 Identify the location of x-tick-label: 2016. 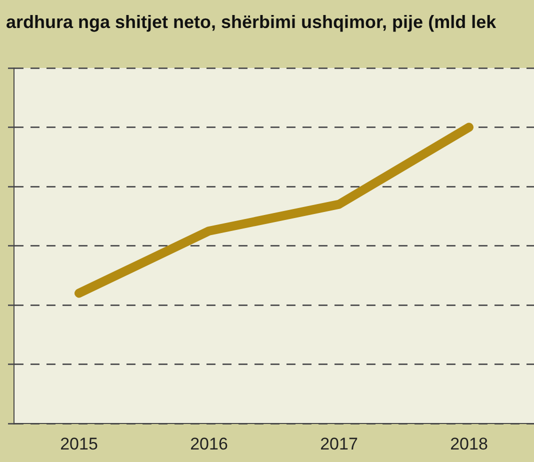
(209, 444).